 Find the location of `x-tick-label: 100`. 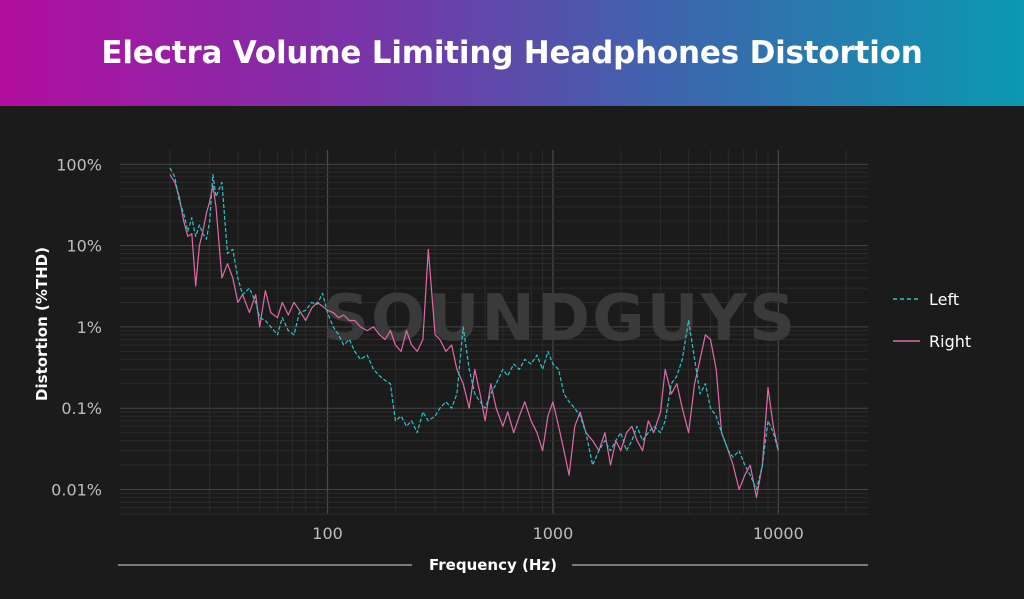

x-tick-label: 100 is located at coordinates (327, 533).